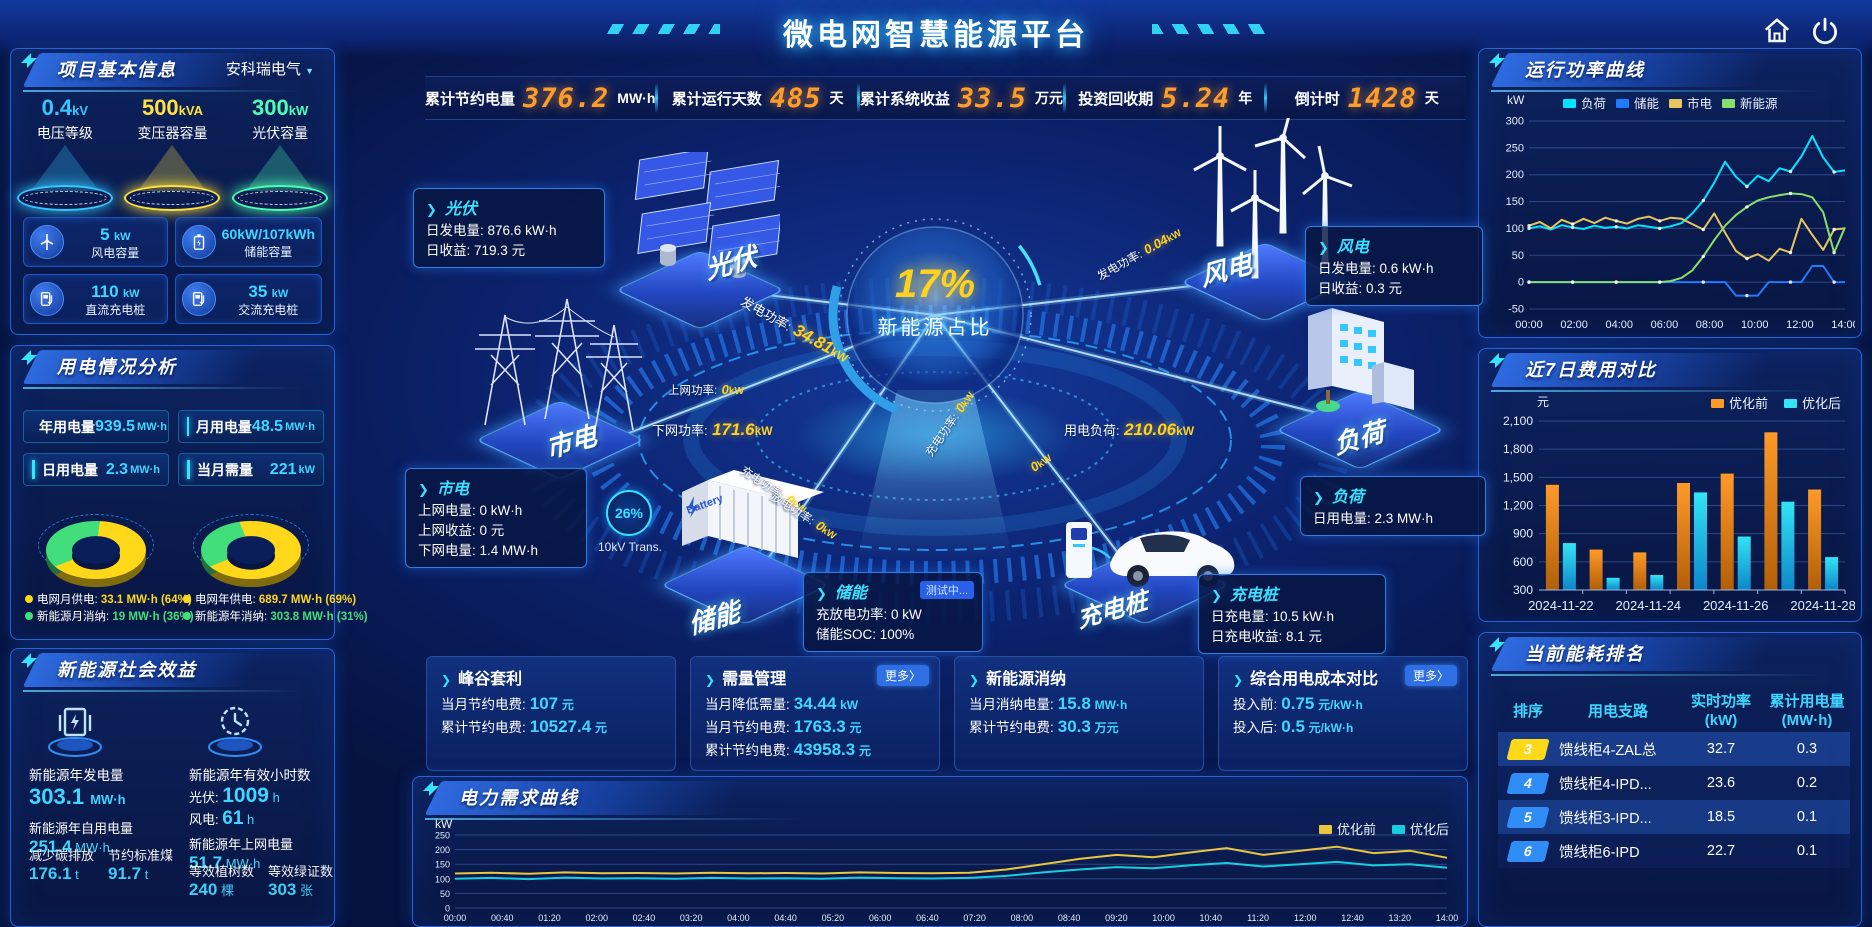 The width and height of the screenshot is (1872, 927). I want to click on transformer-label: 10kV Trans., so click(630, 547).